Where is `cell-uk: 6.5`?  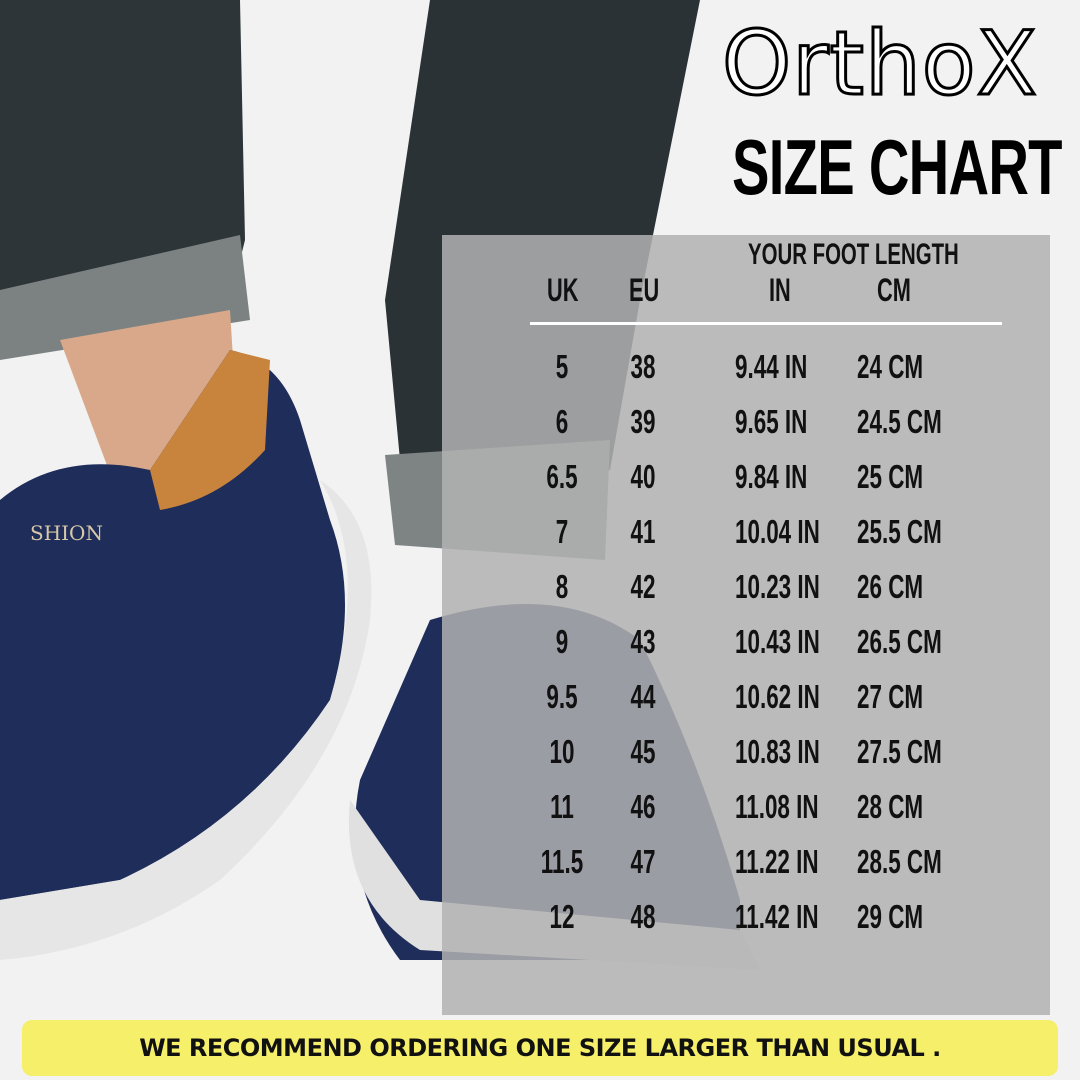 cell-uk: 6.5 is located at coordinates (562, 476).